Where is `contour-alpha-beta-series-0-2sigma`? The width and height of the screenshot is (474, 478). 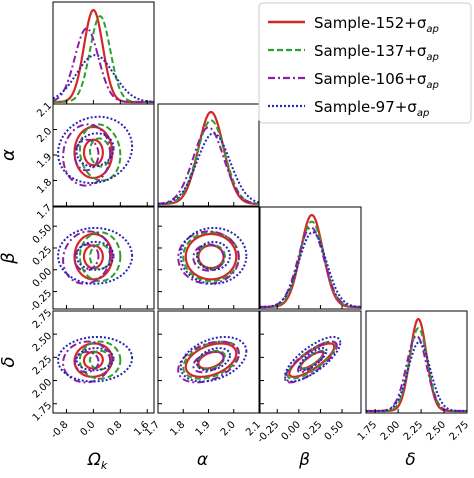 contour-alpha-beta-series-0-2sigma is located at coordinates (211, 256).